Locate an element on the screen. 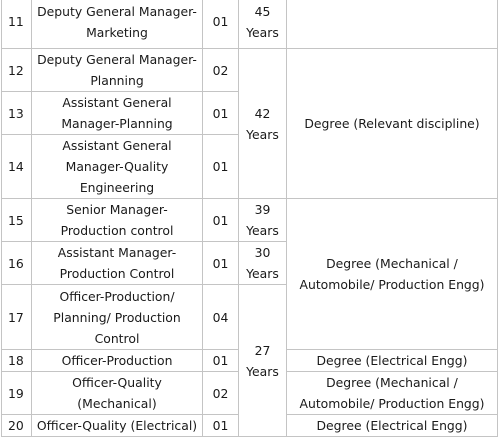  serial-number: 13 is located at coordinates (16, 113).